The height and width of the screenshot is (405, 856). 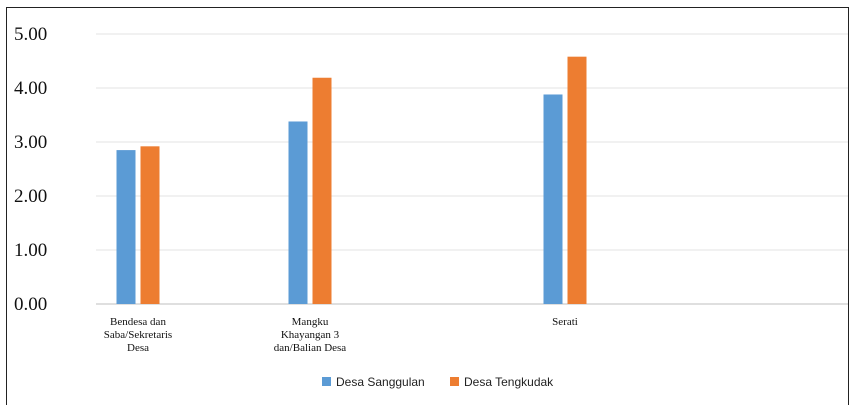 What do you see at coordinates (138, 348) in the screenshot?
I see `category-label: Desa` at bounding box center [138, 348].